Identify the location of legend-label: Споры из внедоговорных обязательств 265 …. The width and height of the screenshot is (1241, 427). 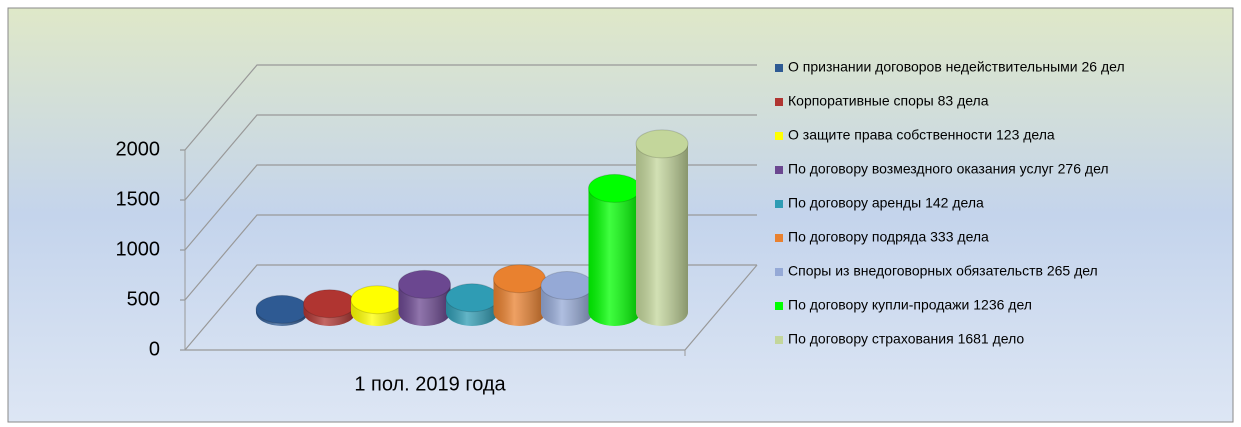
(943, 271).